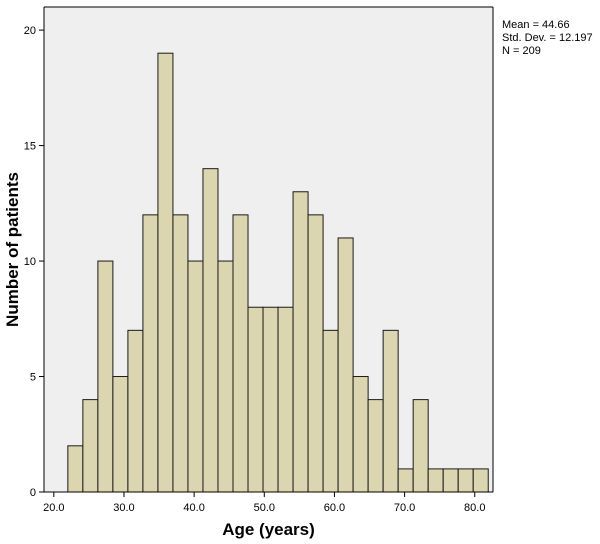 This screenshot has height=544, width=600. Describe the element at coordinates (268, 529) in the screenshot. I see `x-axis-title: Age (years)` at that location.